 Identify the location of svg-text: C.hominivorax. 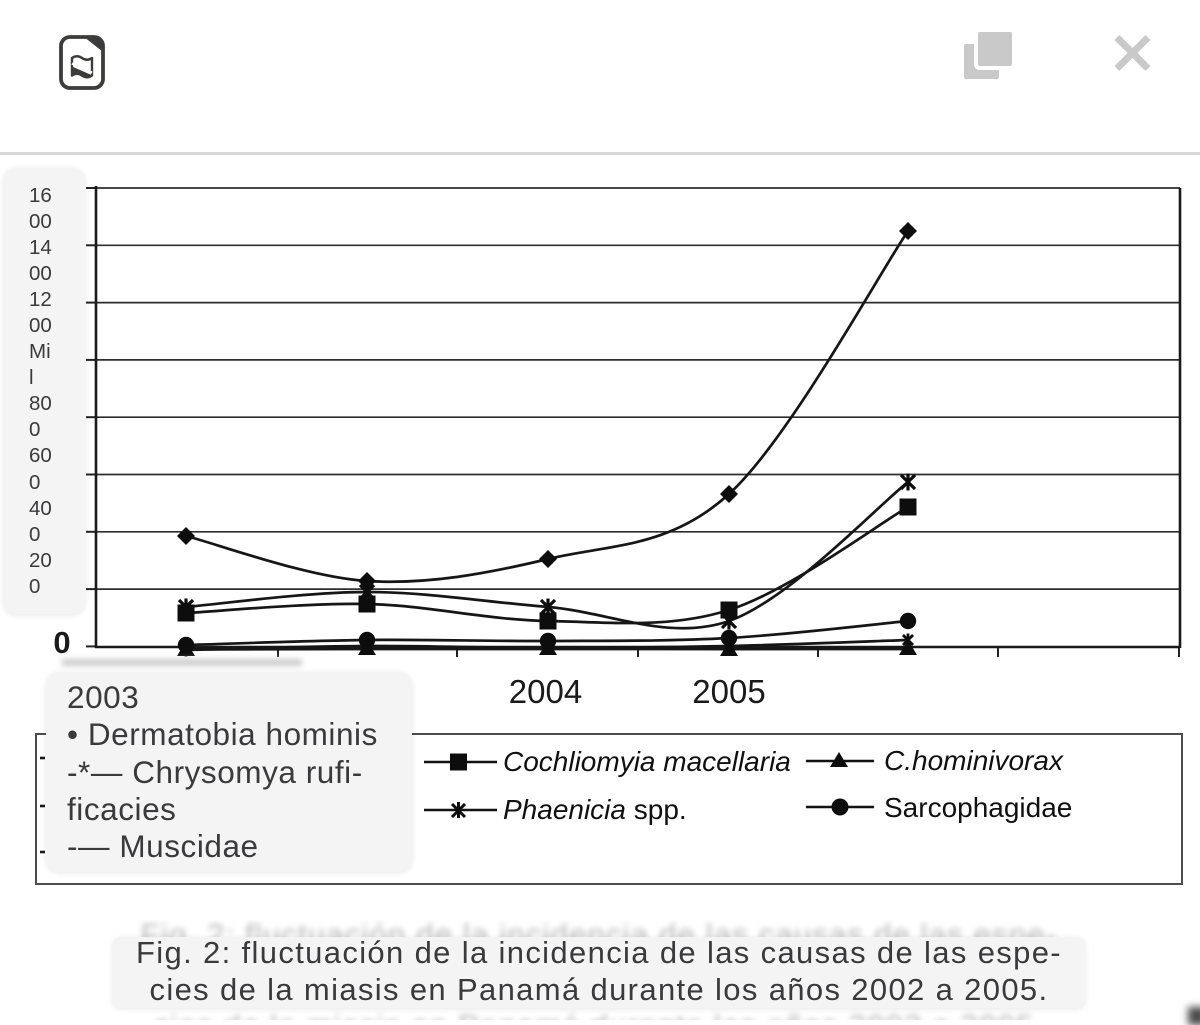
(974, 760).